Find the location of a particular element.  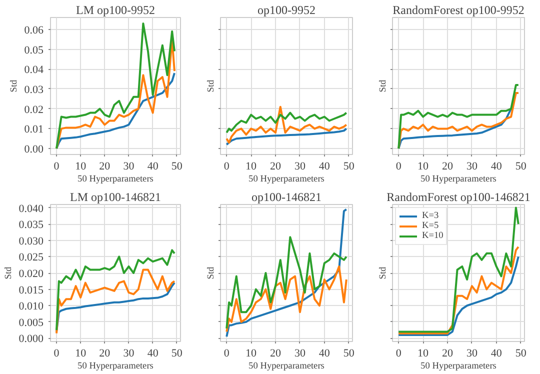

y-tick-label: 0.05 is located at coordinates (34, 50).